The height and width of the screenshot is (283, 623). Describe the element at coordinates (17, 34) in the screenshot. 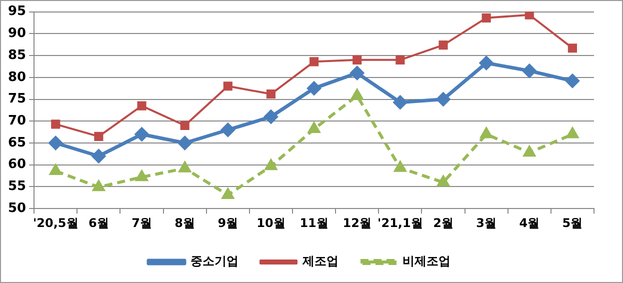

I see `y-tick-label: 90` at that location.